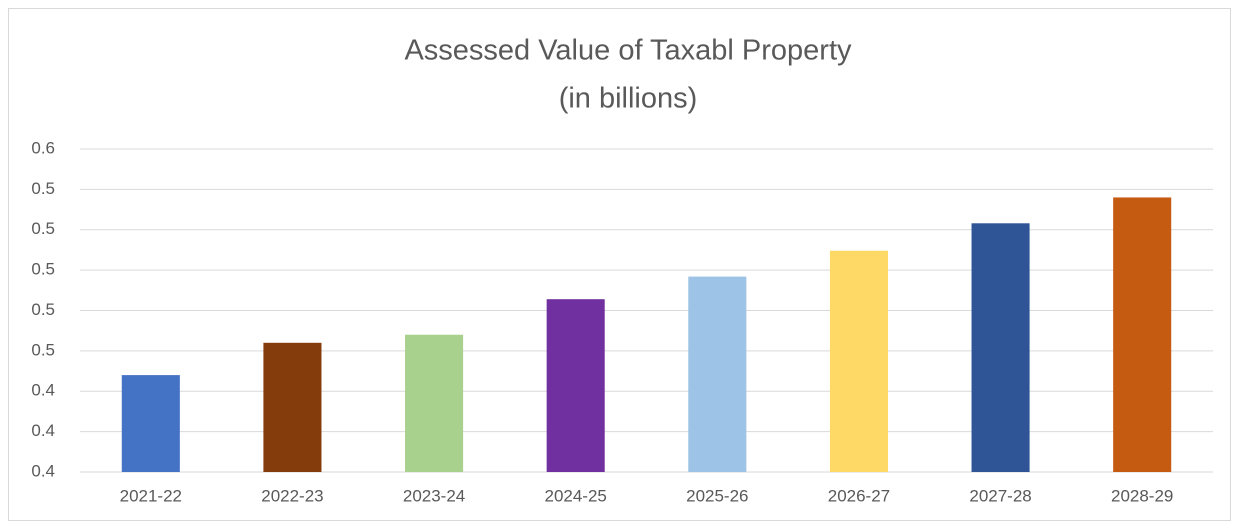  What do you see at coordinates (717, 495) in the screenshot?
I see `x-tick-label: 2025-26` at bounding box center [717, 495].